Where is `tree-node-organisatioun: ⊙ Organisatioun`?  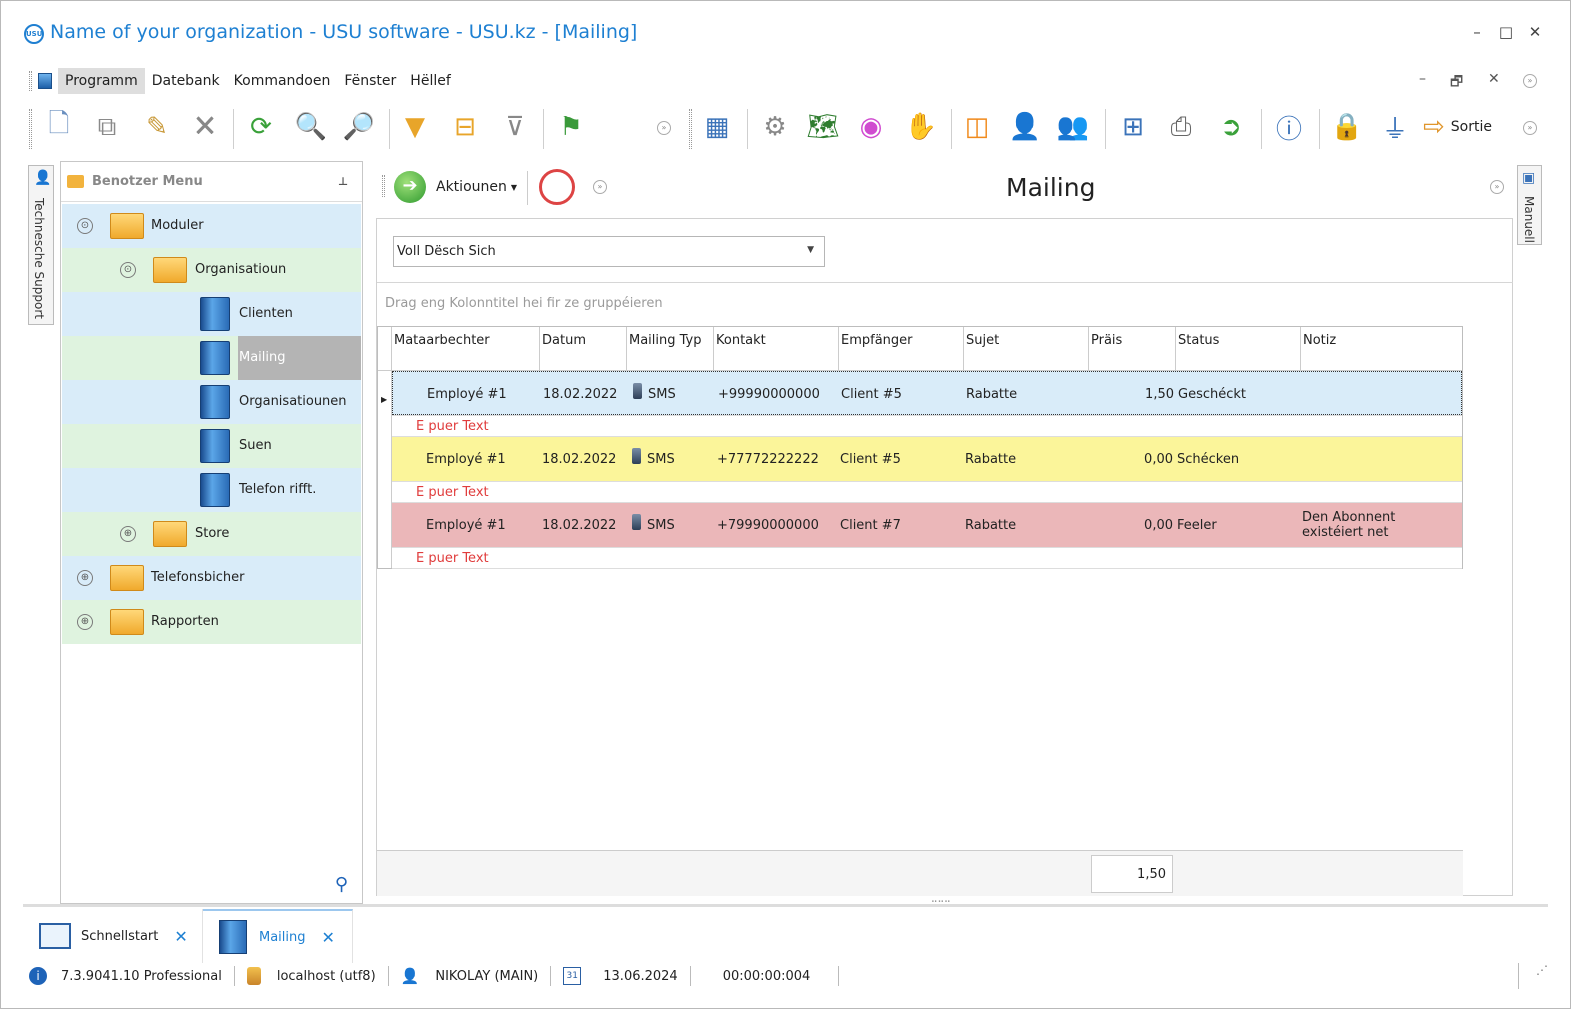 tree-node-organisatioun: ⊙ Organisatioun is located at coordinates (211, 270).